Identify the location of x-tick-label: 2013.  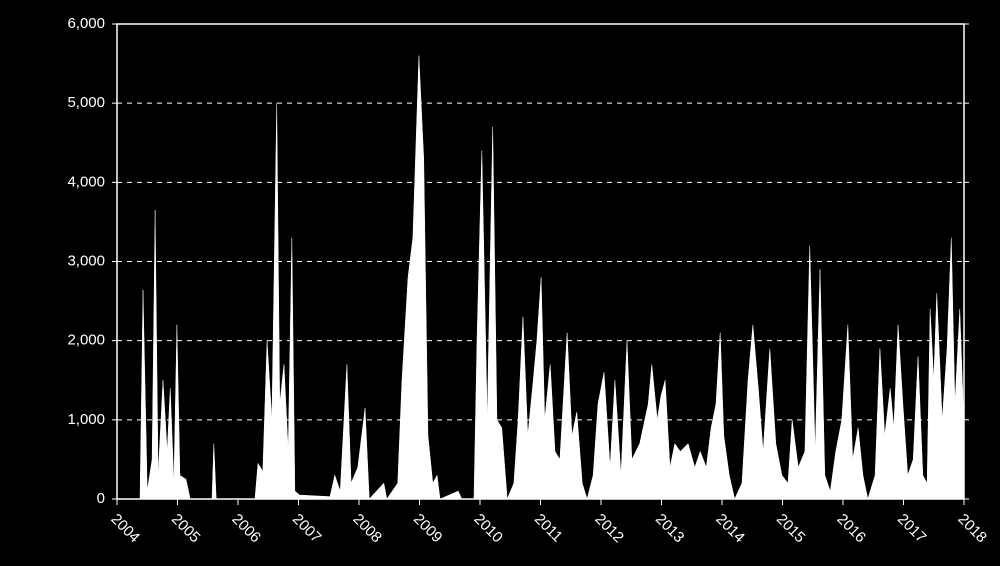
(670, 529).